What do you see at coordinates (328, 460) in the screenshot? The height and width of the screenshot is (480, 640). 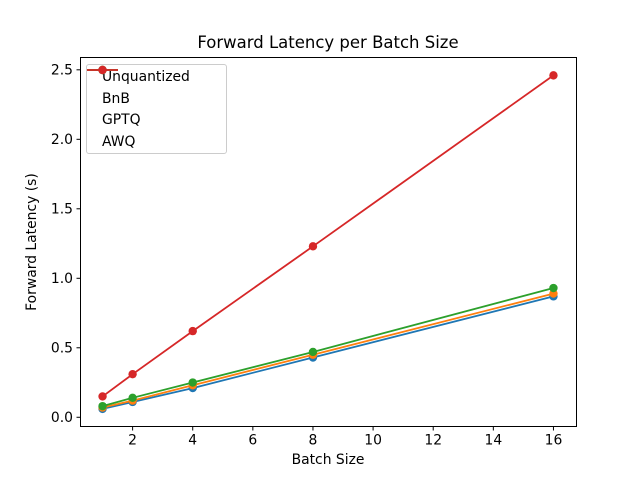 I see `x-axis-label: Batch Size` at bounding box center [328, 460].